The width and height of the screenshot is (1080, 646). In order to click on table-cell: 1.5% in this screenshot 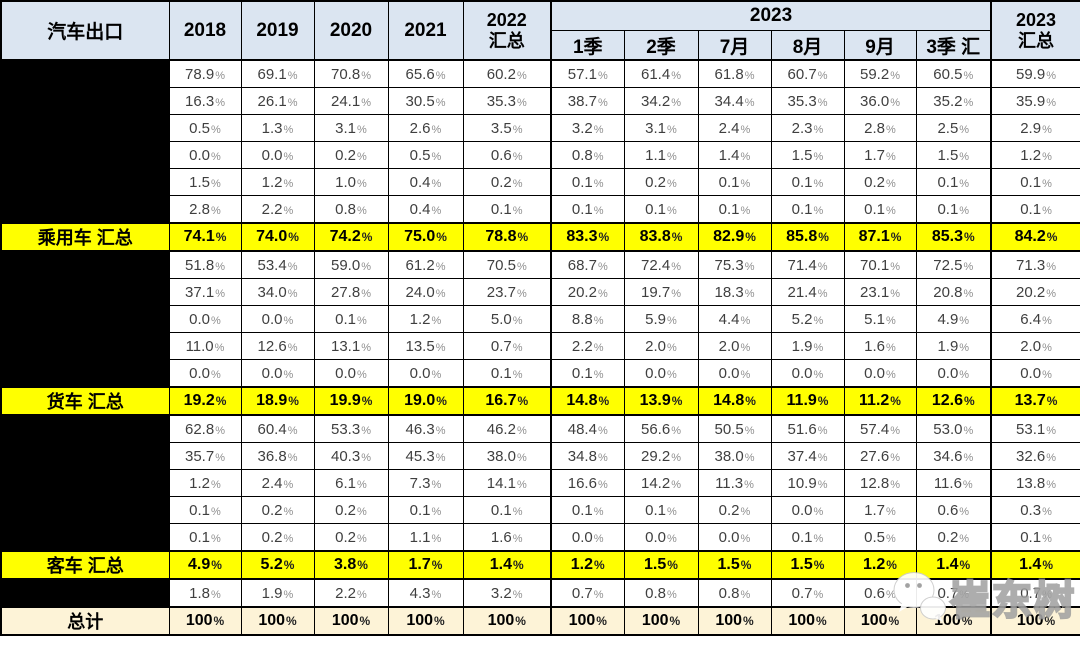, I will do `click(661, 565)`.